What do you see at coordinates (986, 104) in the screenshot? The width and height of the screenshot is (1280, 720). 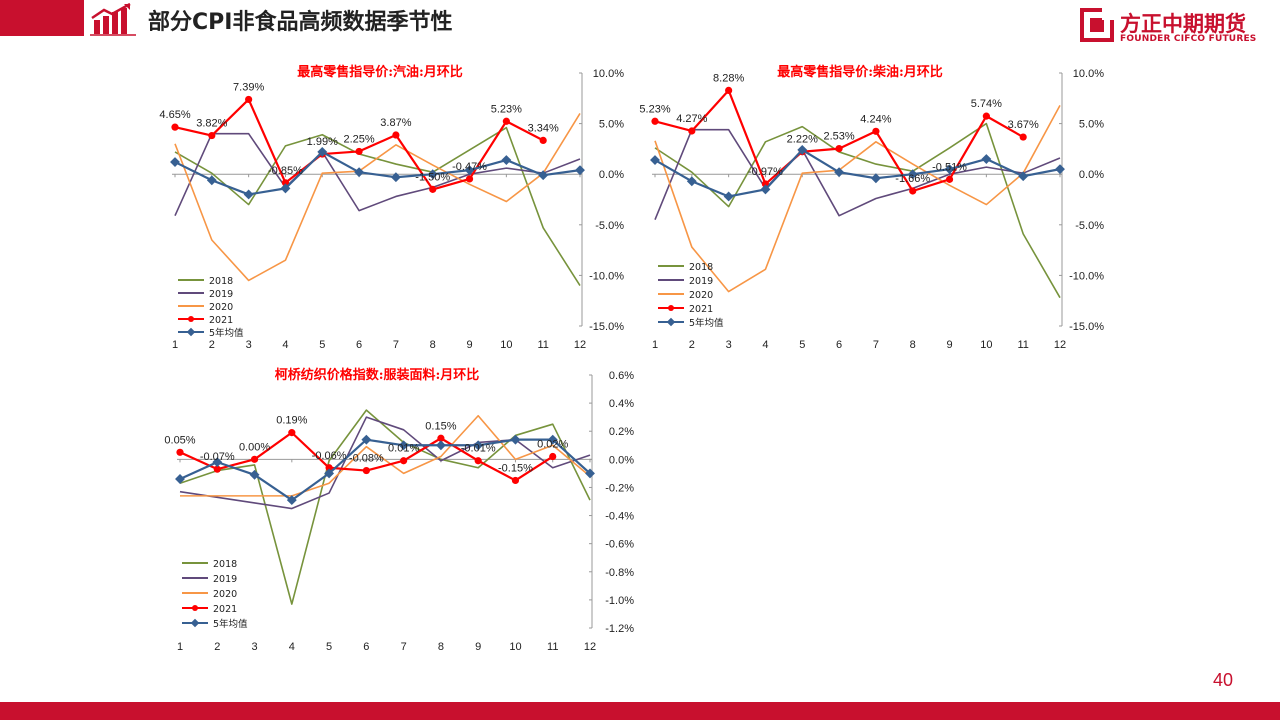 I see `data-label-2021: 5.74%` at bounding box center [986, 104].